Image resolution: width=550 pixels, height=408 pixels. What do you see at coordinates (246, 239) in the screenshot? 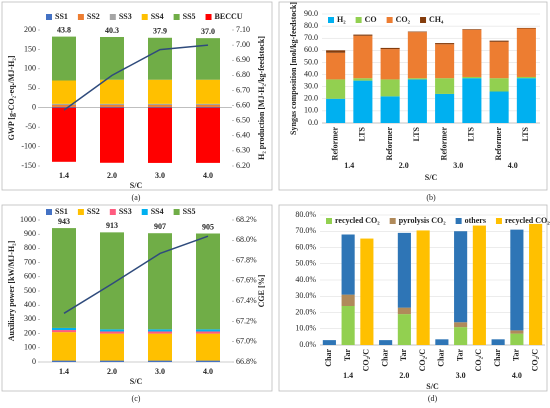
I see `y2-tick-label: 68.0%` at bounding box center [246, 239].